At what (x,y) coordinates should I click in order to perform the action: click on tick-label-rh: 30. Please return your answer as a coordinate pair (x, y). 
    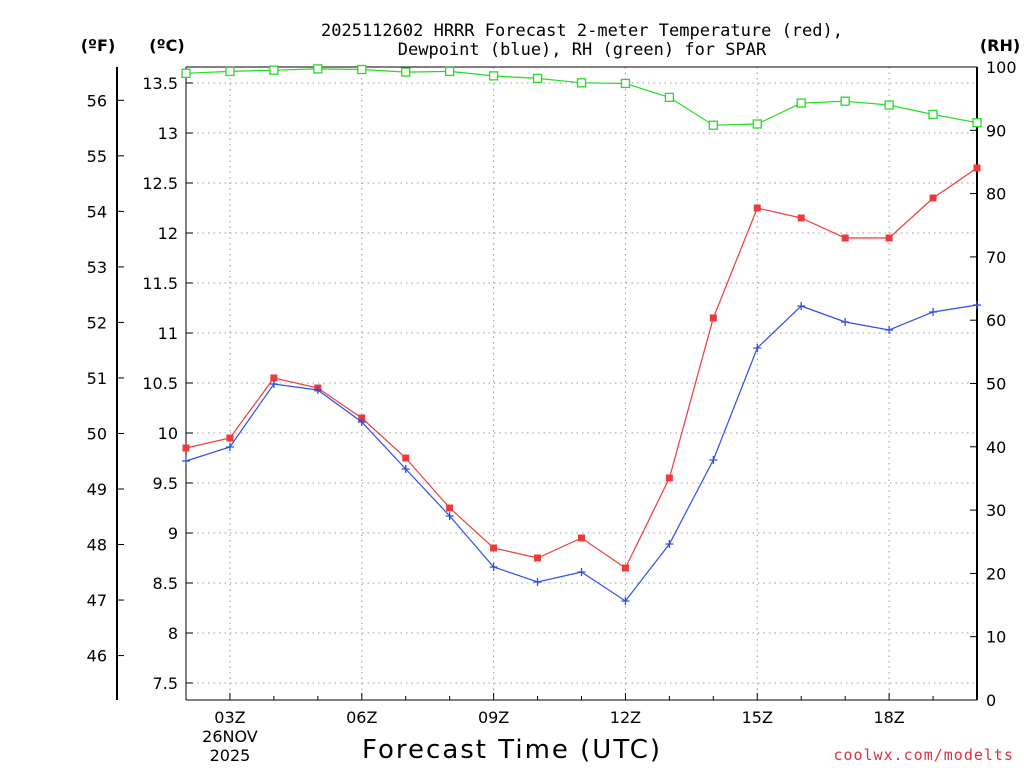
    Looking at the image, I should click on (996, 510).